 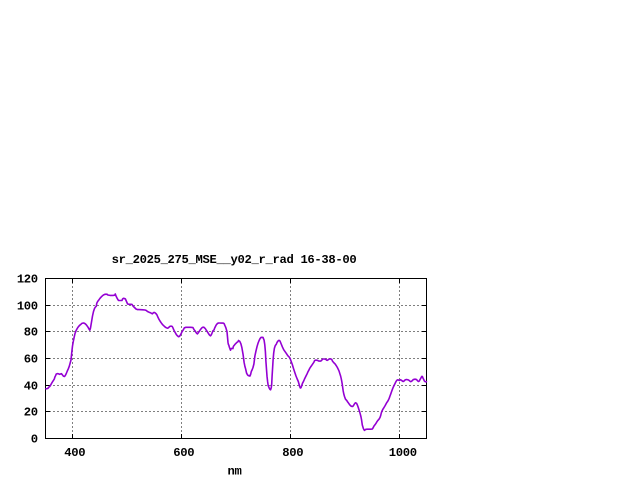 I want to click on svg-text:sr_2025_275_MSE__y02_r_rad 16-: sr_2025_275_MSE__y02_r_rad 16-38-00, so click(x=234, y=260).